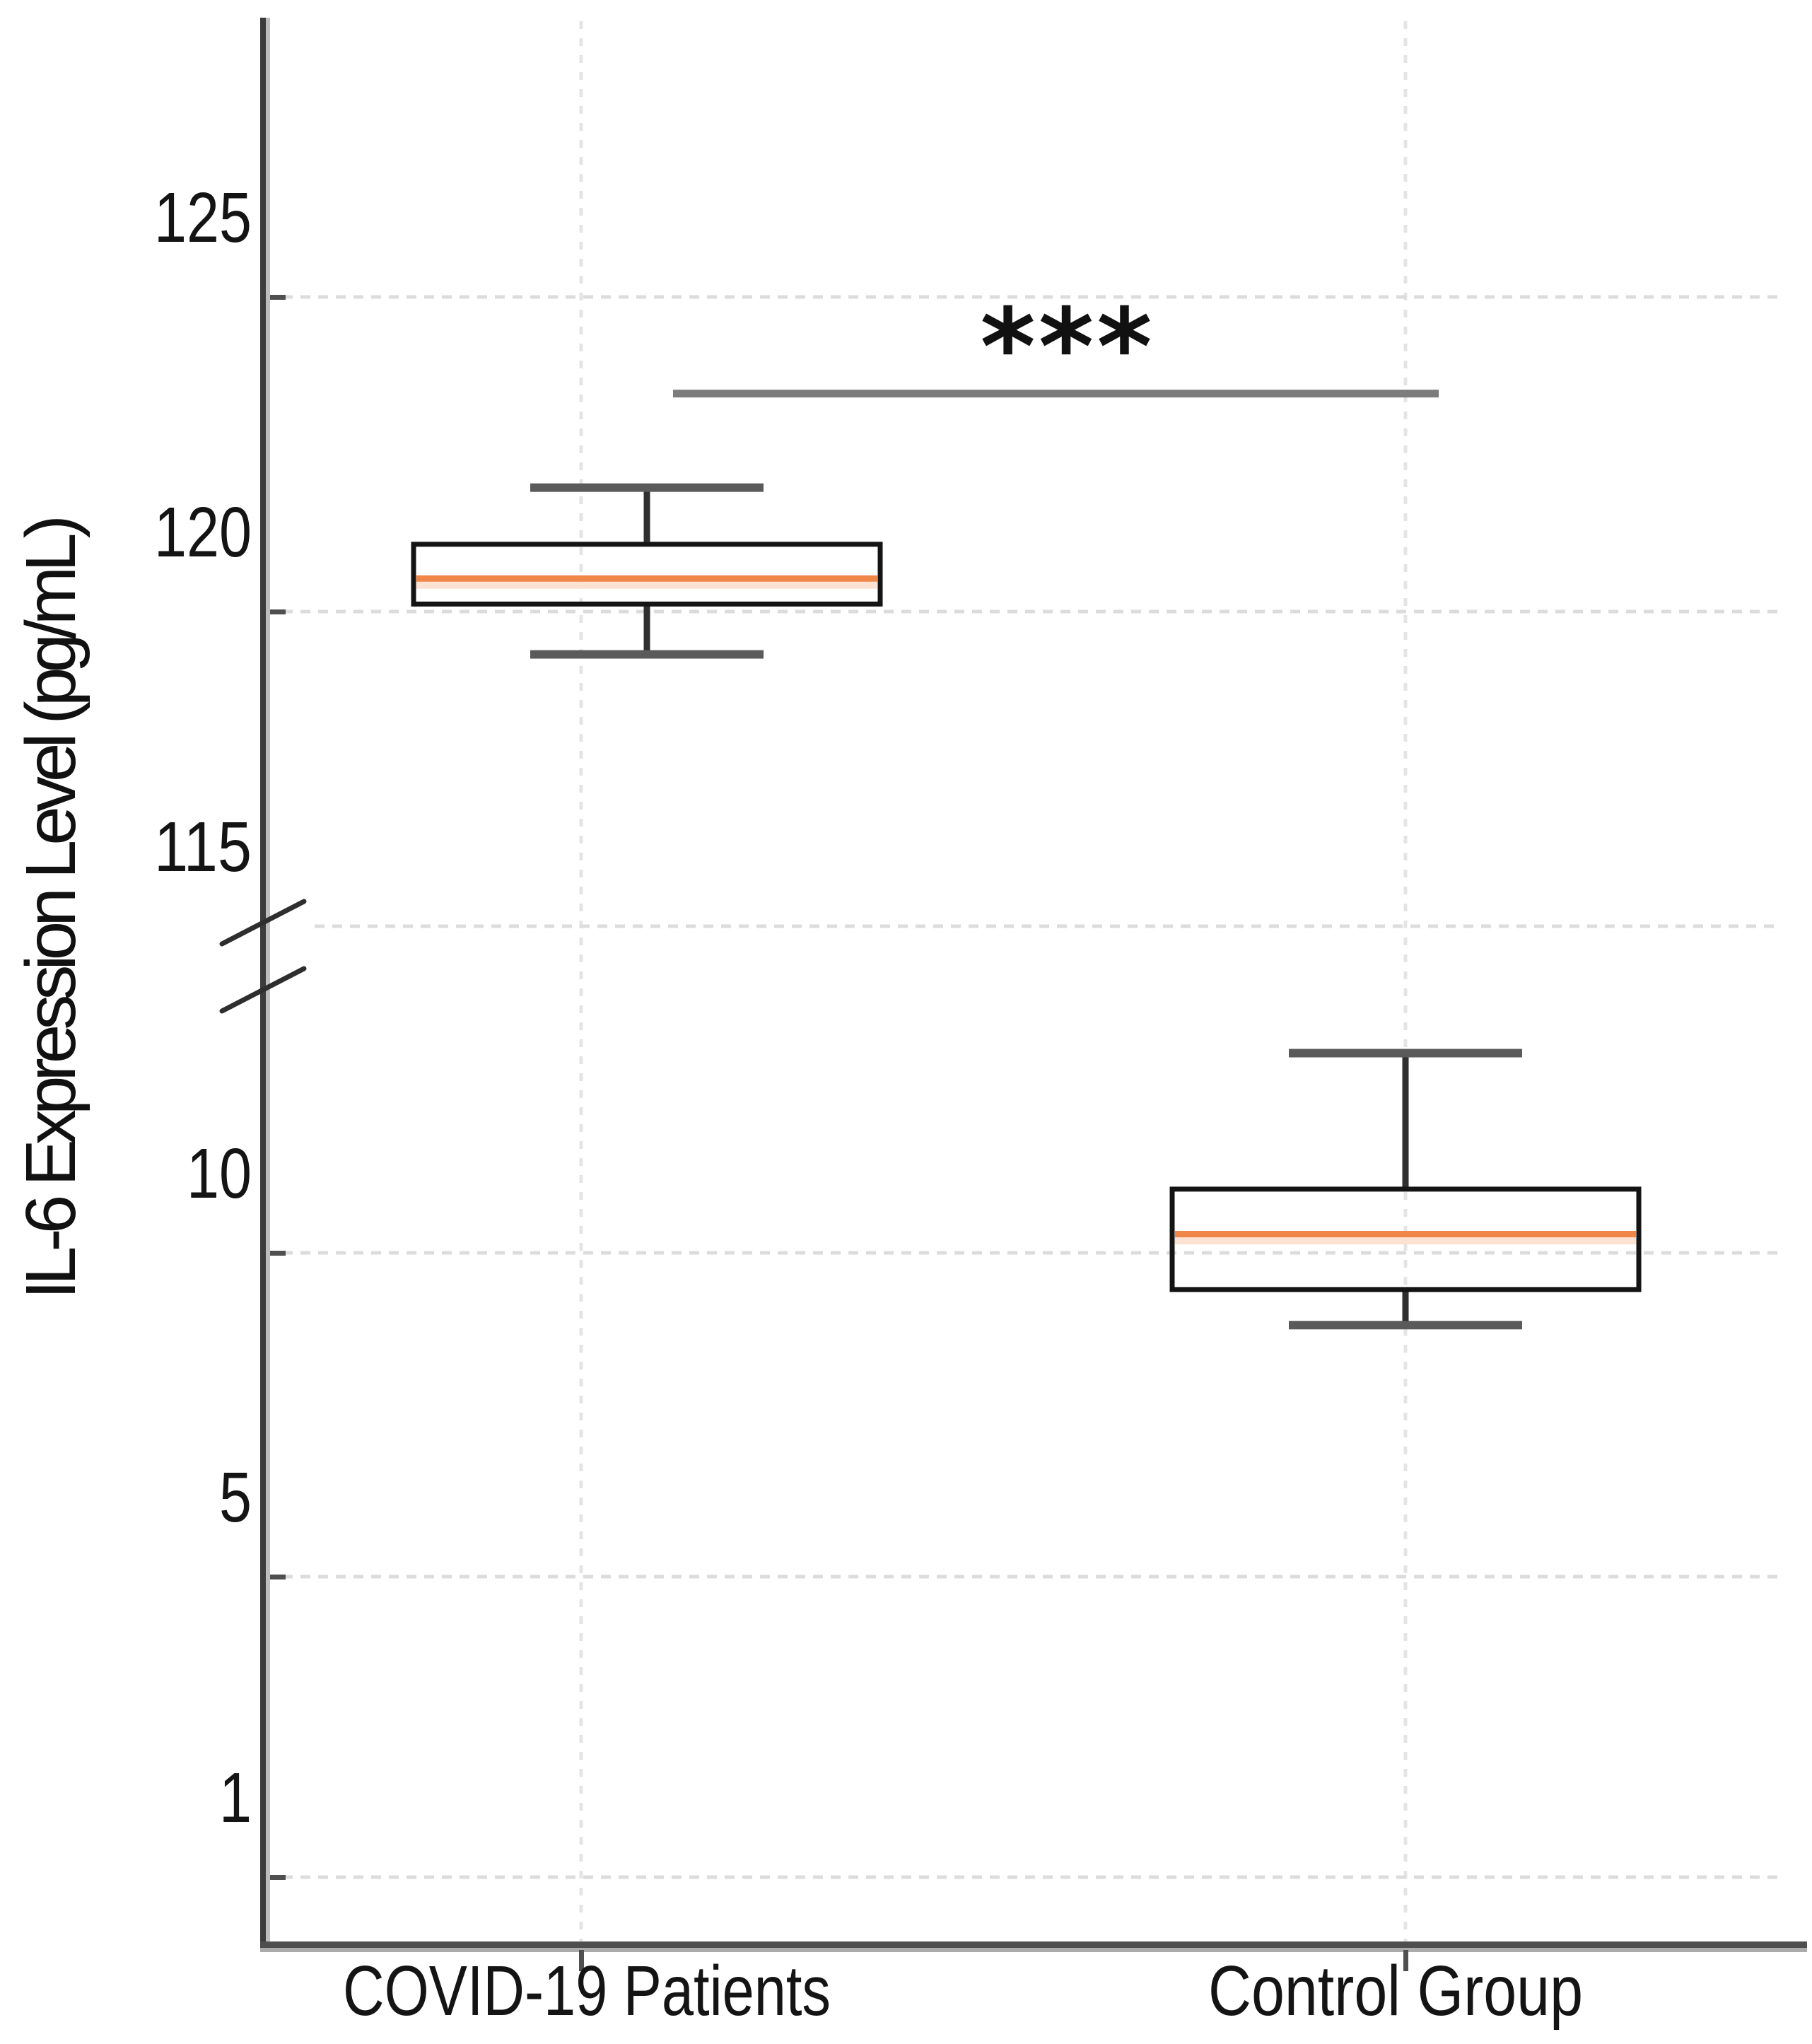 The height and width of the screenshot is (2044, 1812). Describe the element at coordinates (647, 654) in the screenshot. I see `lower-whisker-cap-covid-19-patients` at that location.